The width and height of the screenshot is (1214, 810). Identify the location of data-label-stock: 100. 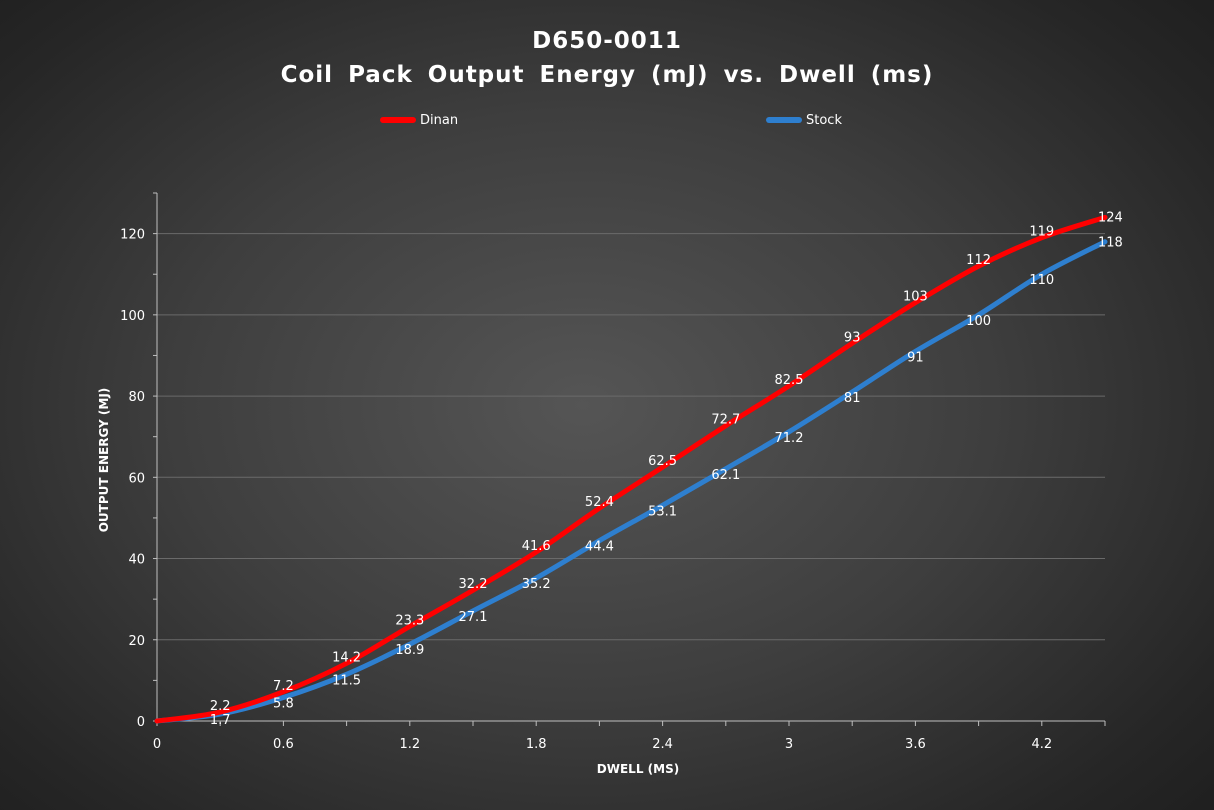
(978, 321).